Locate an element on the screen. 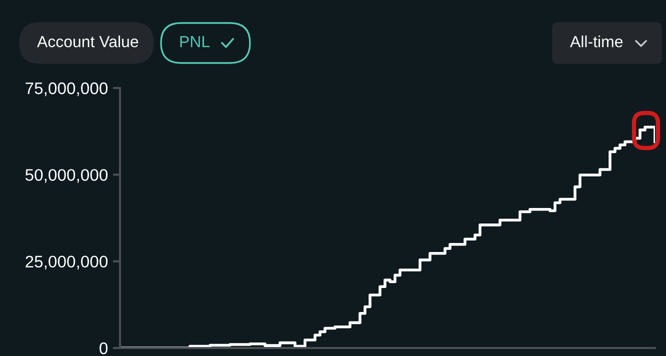 This screenshot has width=666, height=356. y-tick-label: 25,000,000 is located at coordinates (67, 263).